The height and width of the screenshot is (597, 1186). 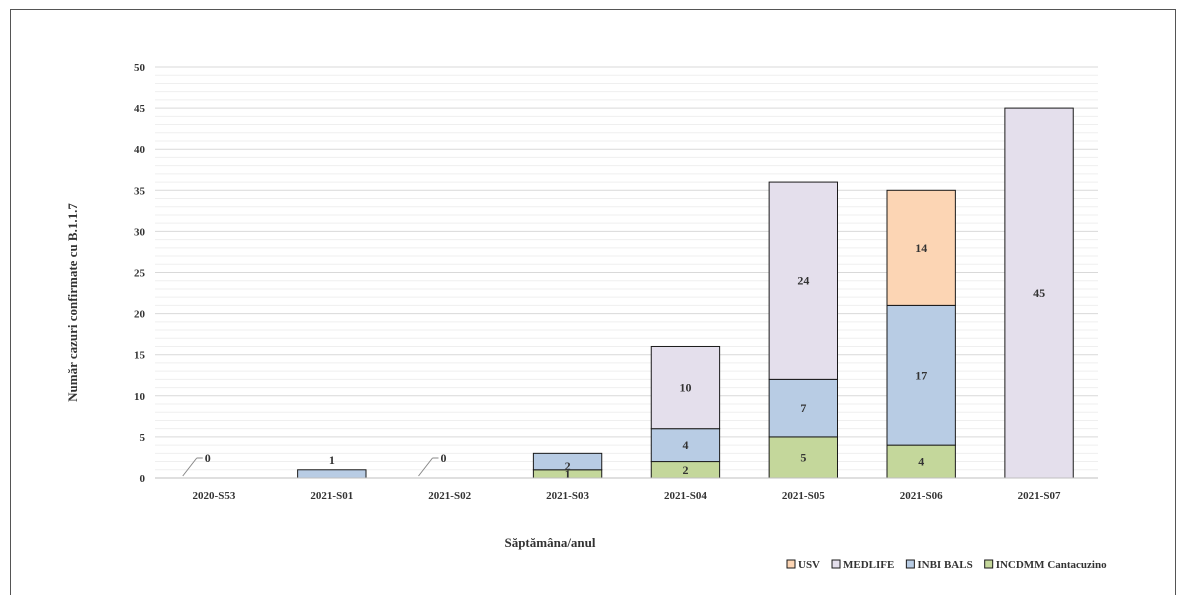 I want to click on y-tick-label: 30, so click(x=140, y=232).